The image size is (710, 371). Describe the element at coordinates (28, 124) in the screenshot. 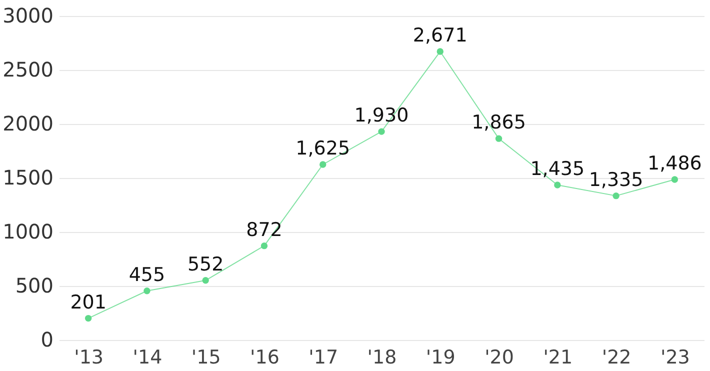

I see `y-tick-label: 2000` at that location.